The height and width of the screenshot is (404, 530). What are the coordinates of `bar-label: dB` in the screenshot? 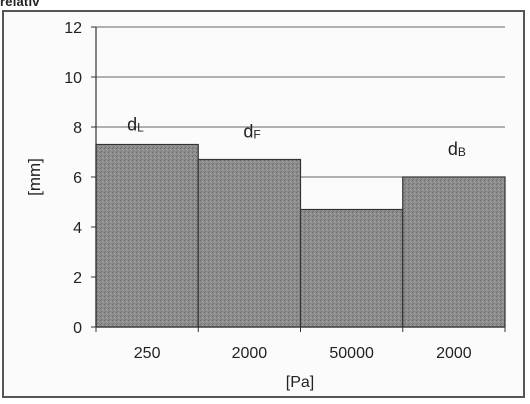 It's located at (457, 149).